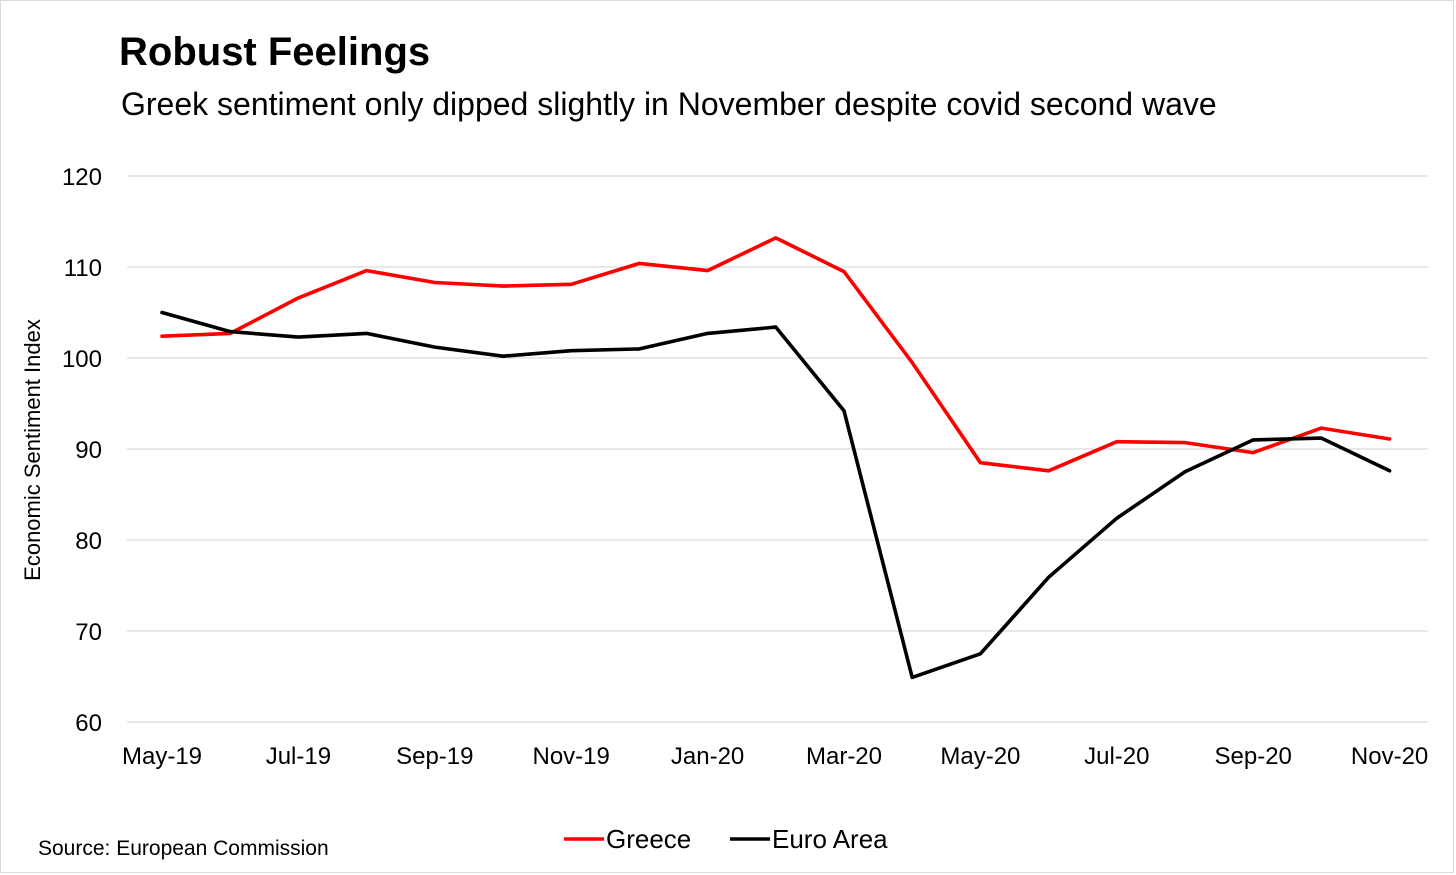 The width and height of the screenshot is (1456, 875). What do you see at coordinates (1116, 756) in the screenshot?
I see `x-tick-label: Jul-20` at bounding box center [1116, 756].